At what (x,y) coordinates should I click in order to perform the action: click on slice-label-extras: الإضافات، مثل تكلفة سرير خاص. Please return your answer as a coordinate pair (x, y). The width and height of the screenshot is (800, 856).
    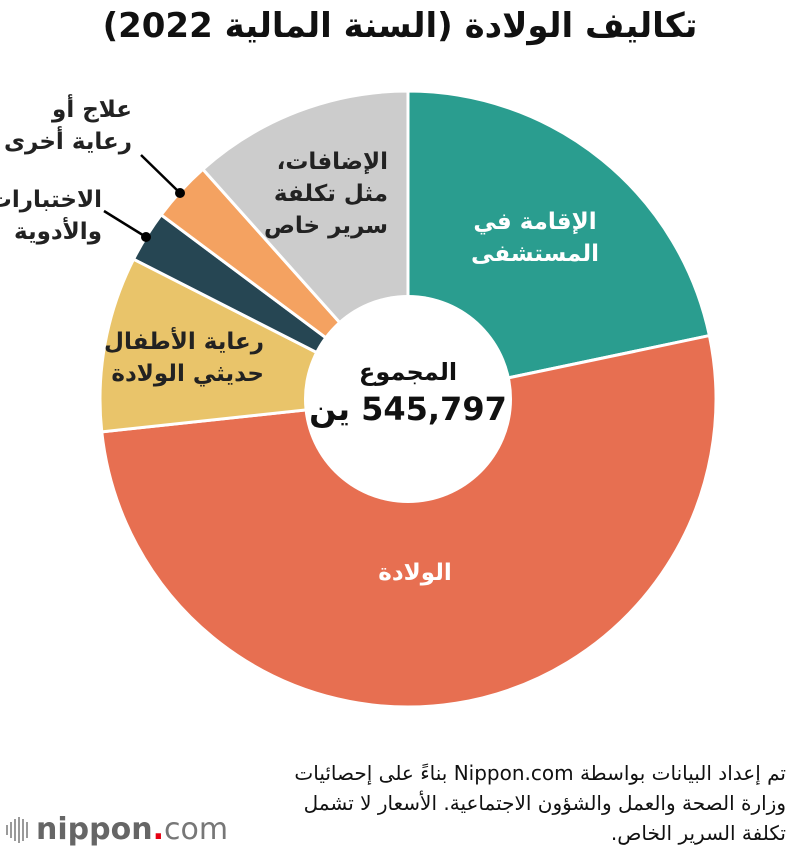
    Looking at the image, I should click on (325, 194).